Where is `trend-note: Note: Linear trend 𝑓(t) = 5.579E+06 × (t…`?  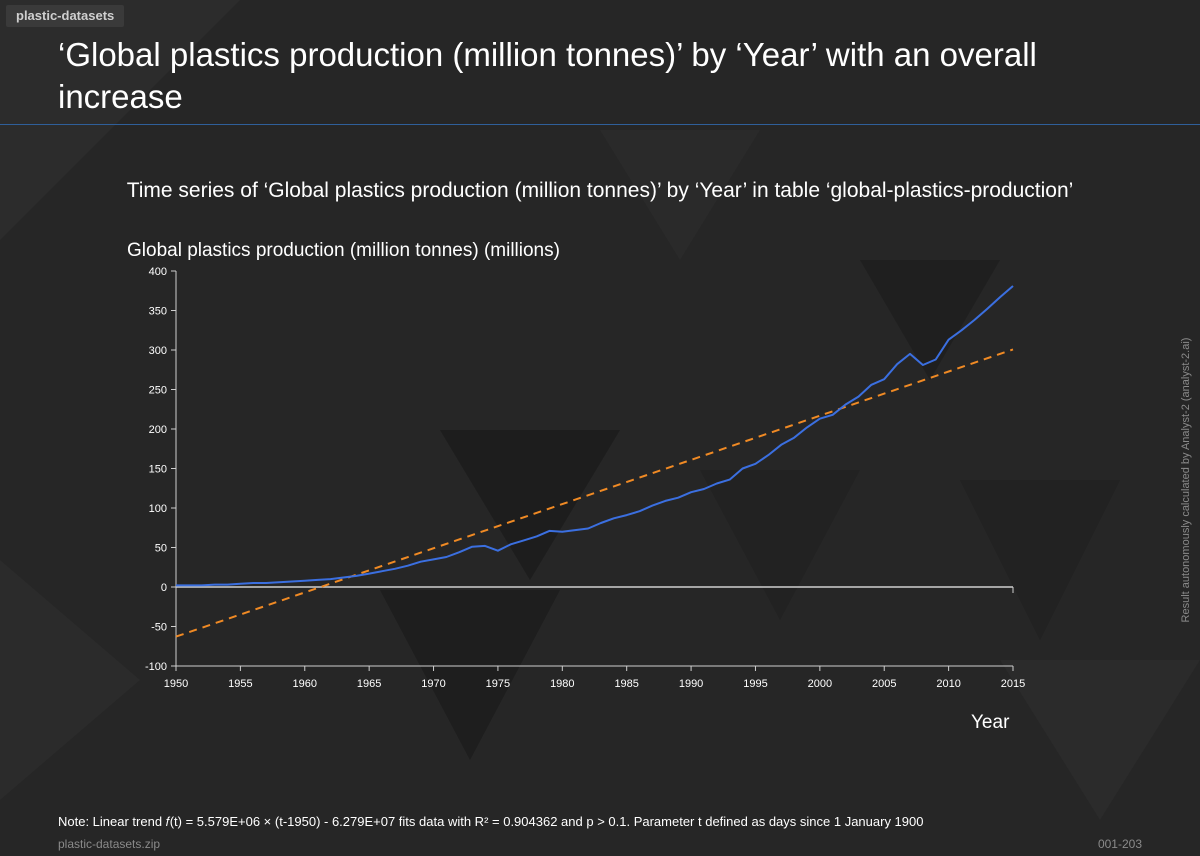 trend-note: Note: Linear trend 𝑓(t) = 5.579E+06 × (t… is located at coordinates (491, 821).